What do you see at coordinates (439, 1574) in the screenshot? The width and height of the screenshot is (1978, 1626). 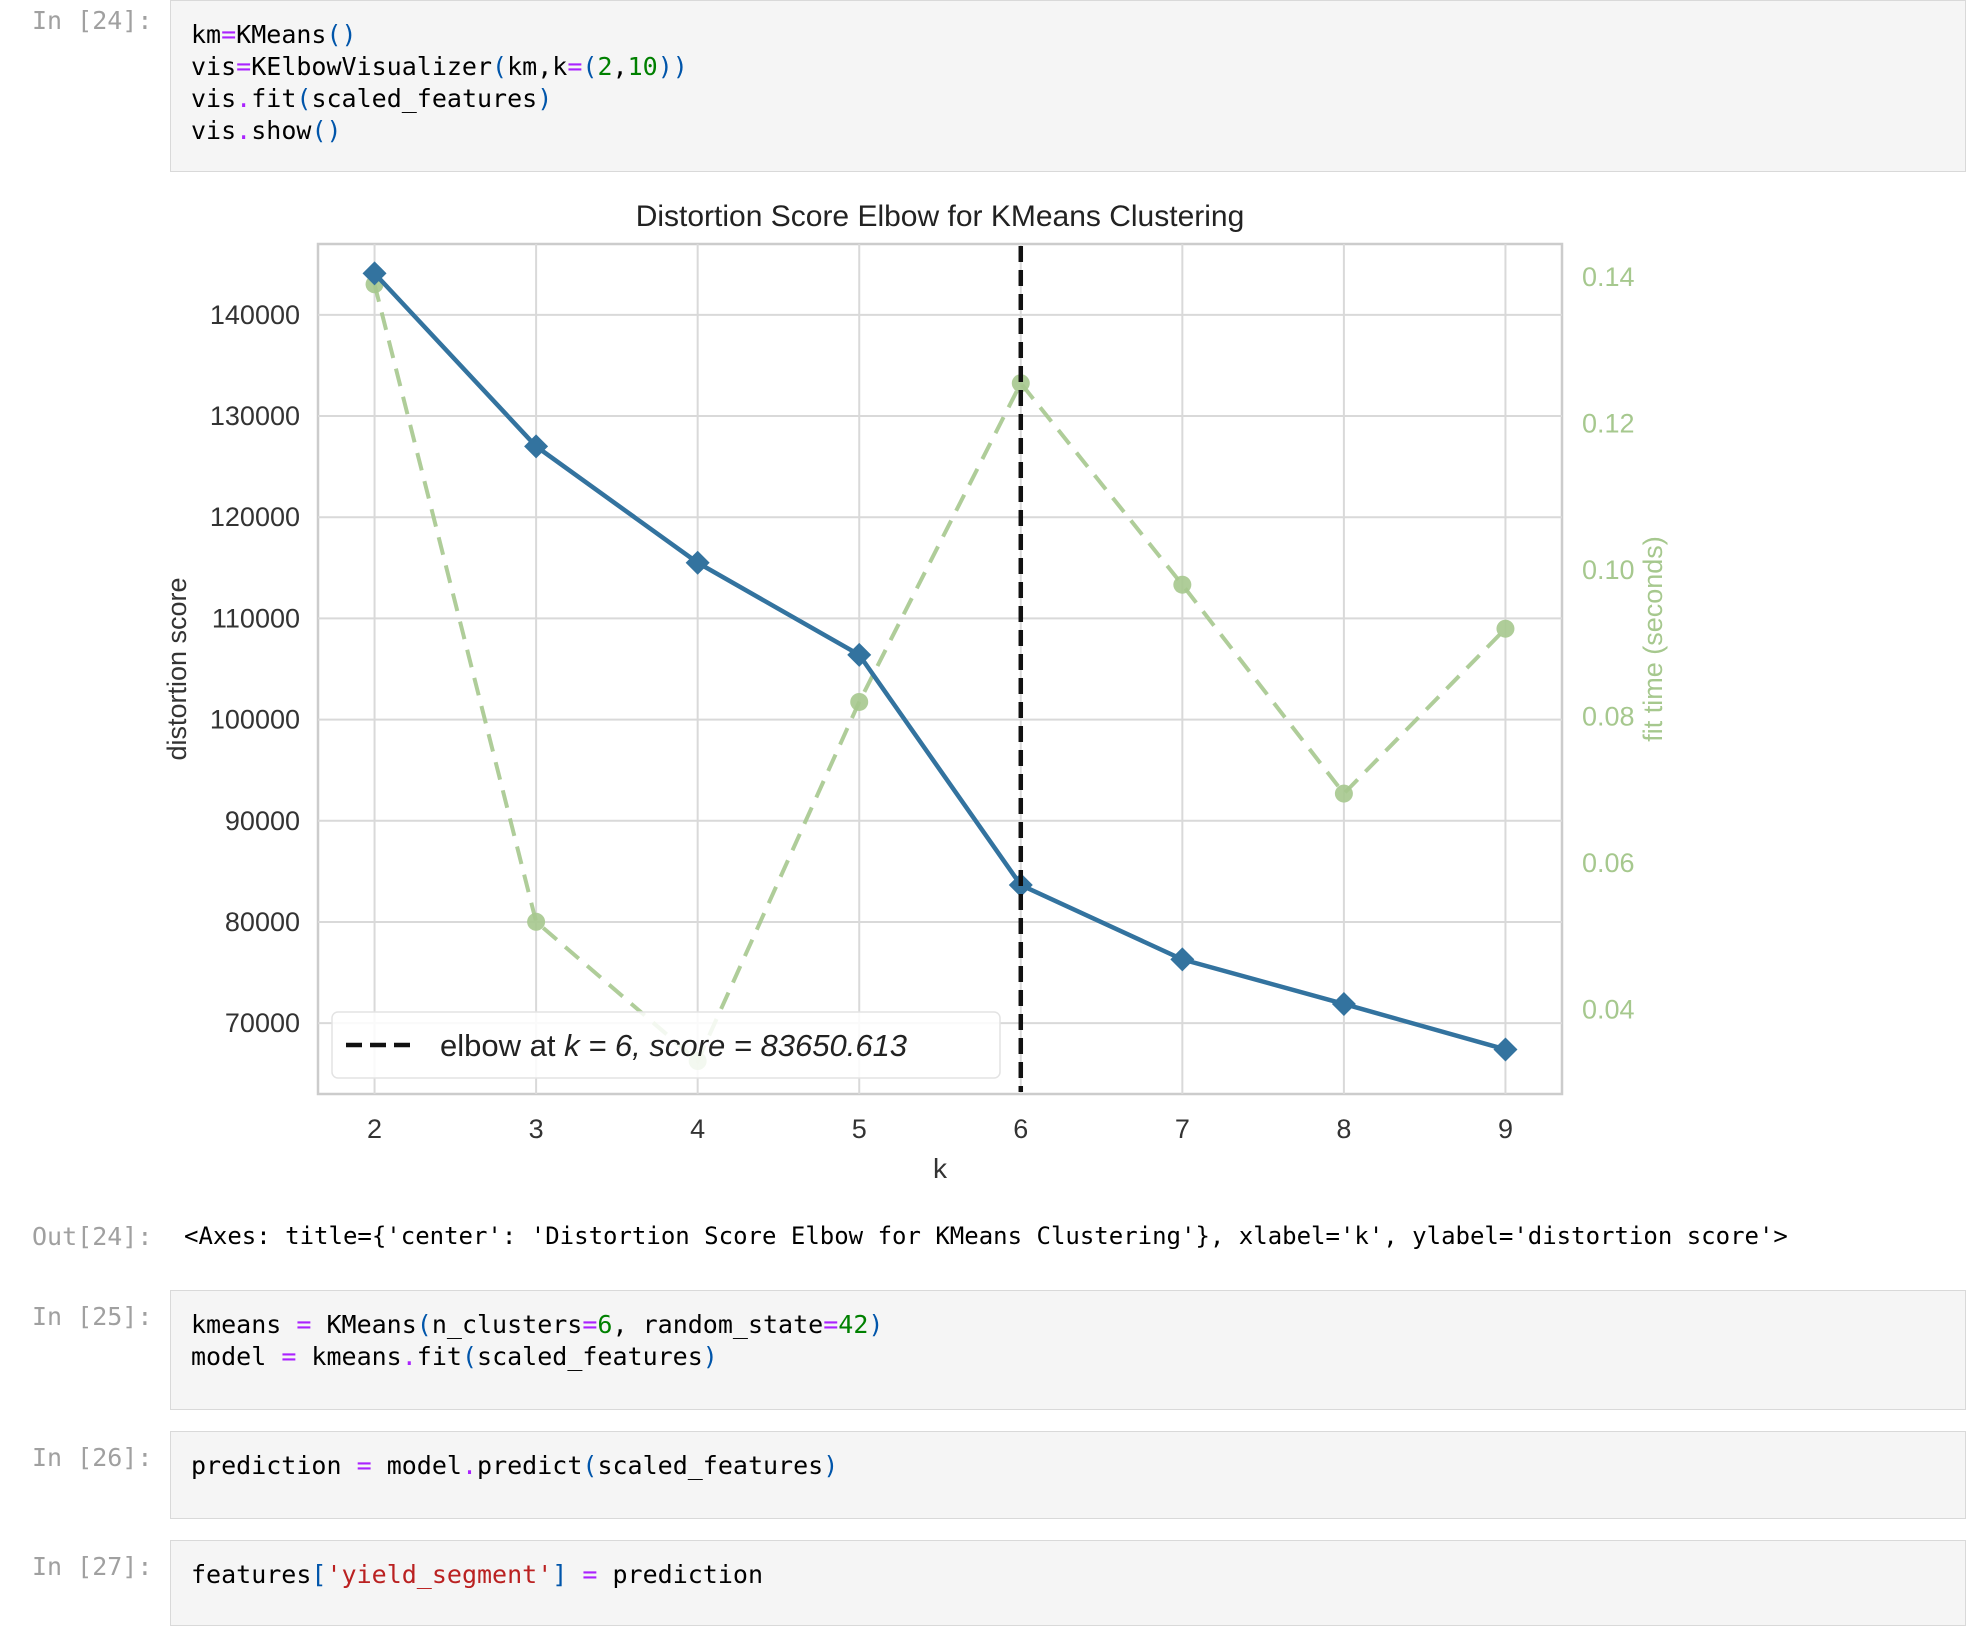 I see `code-token: 'yield_segment'` at bounding box center [439, 1574].